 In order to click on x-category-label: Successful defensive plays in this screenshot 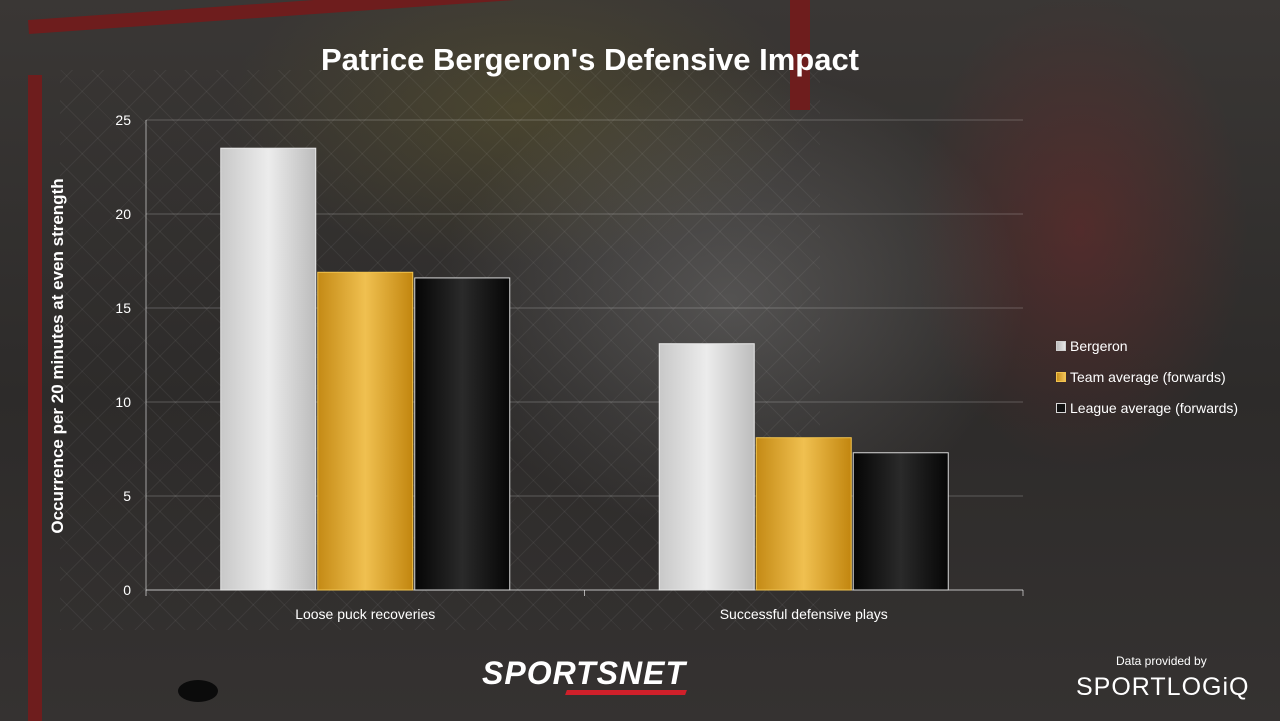, I will do `click(804, 614)`.